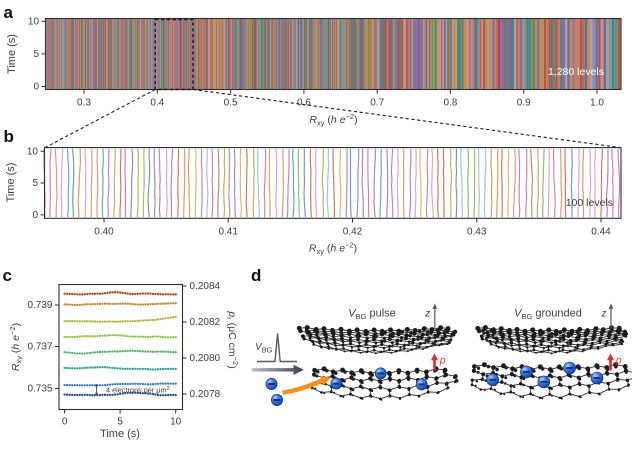 The width and height of the screenshot is (632, 449). I want to click on svg-text: 0.4, so click(157, 103).